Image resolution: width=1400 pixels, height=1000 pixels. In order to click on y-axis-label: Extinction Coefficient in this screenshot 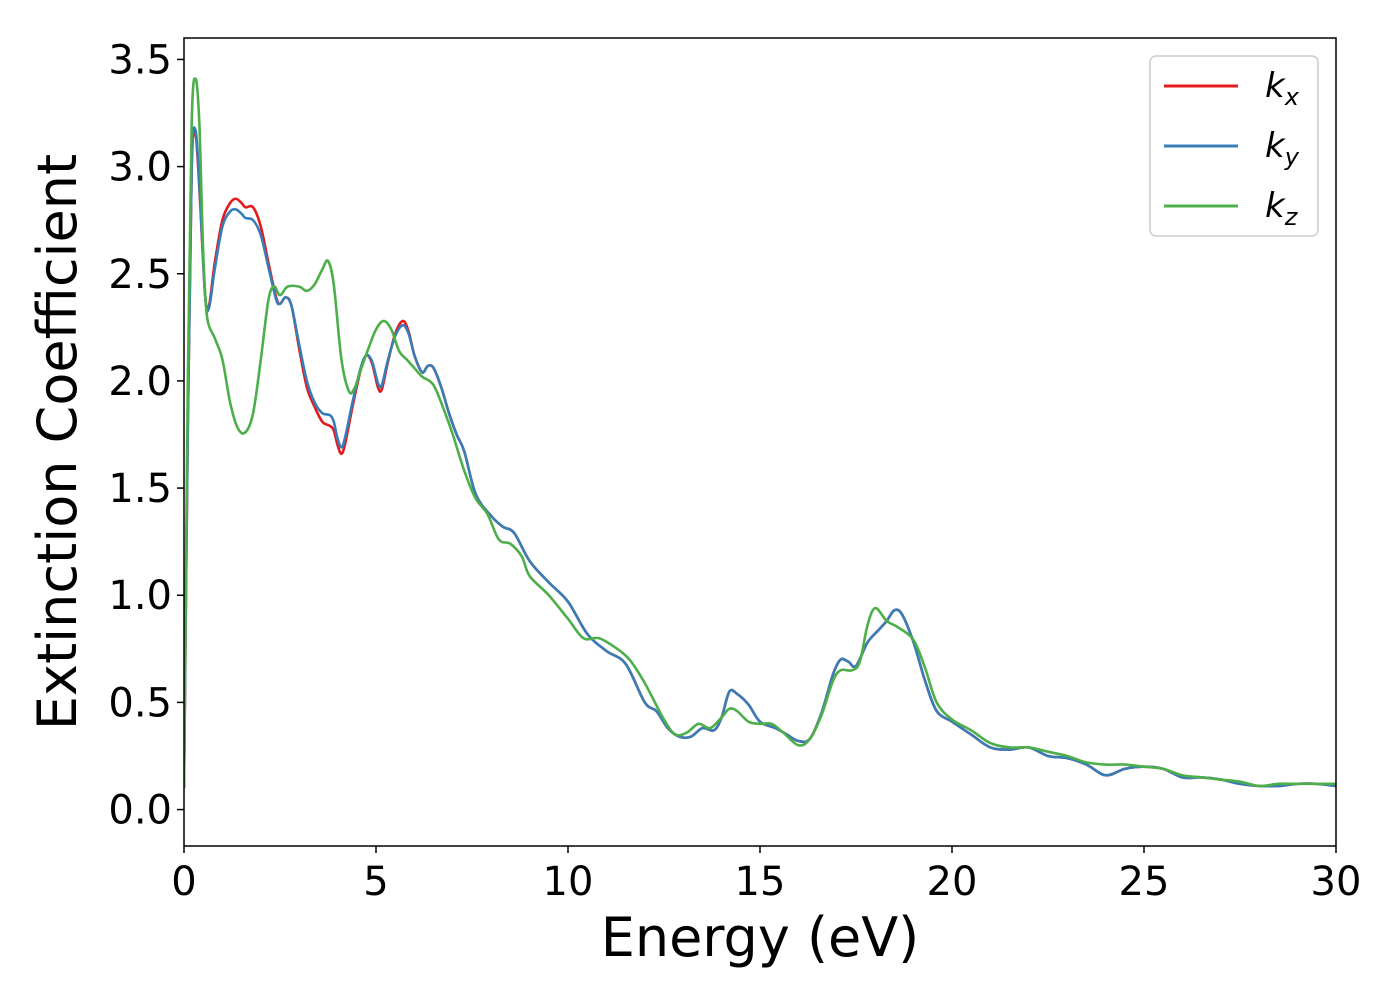, I will do `click(57, 442)`.